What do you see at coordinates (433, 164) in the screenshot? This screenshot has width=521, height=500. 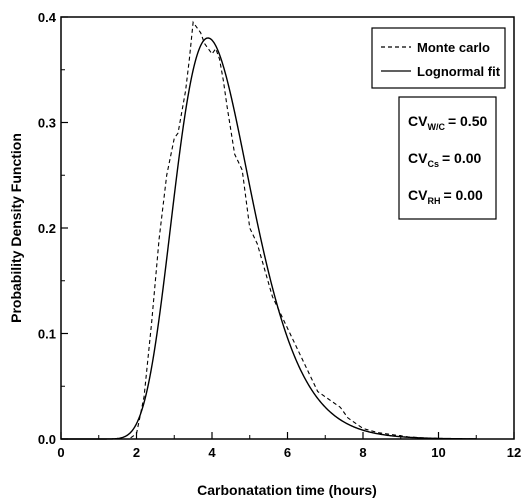 I see `cv-subscript: Cs` at bounding box center [433, 164].